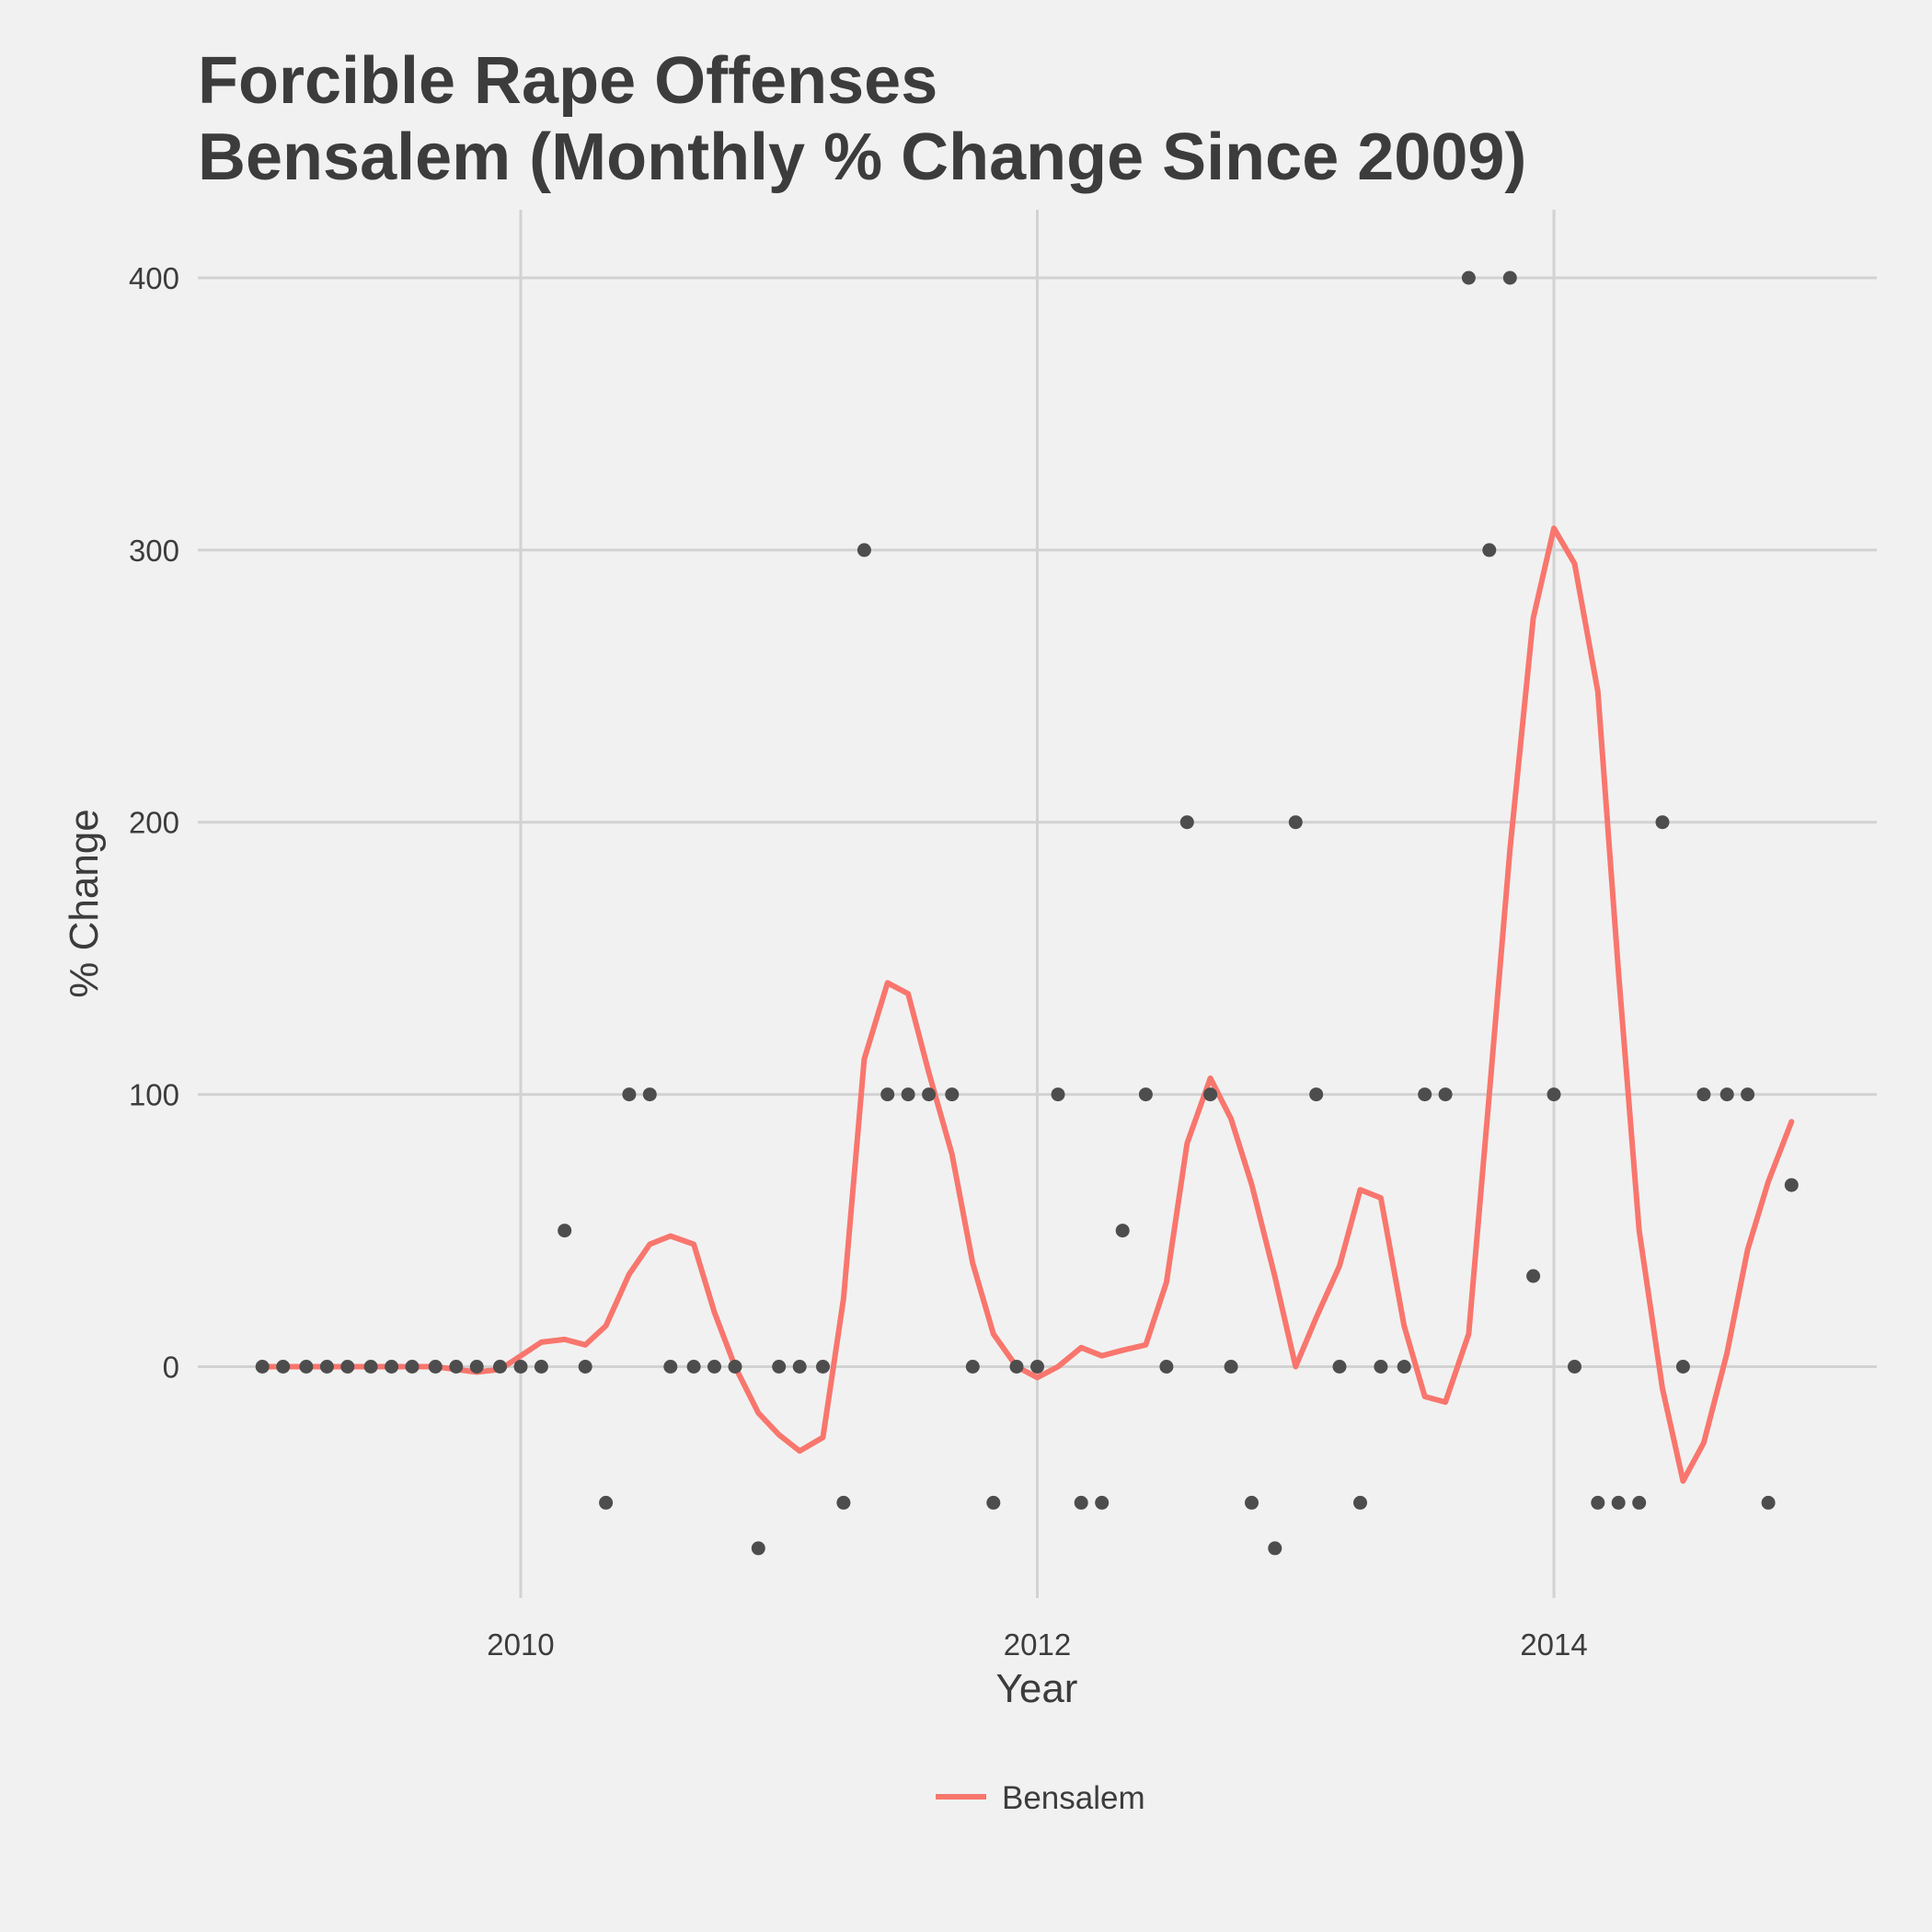 This screenshot has height=1932, width=1932. Describe the element at coordinates (84, 903) in the screenshot. I see `y-axis-label: % Change` at that location.